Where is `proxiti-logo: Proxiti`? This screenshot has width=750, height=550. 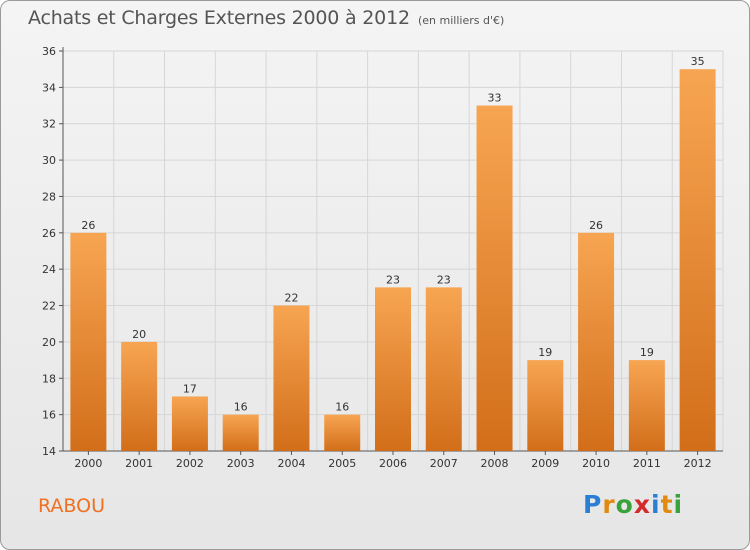
proxiti-logo: Proxiti is located at coordinates (633, 504).